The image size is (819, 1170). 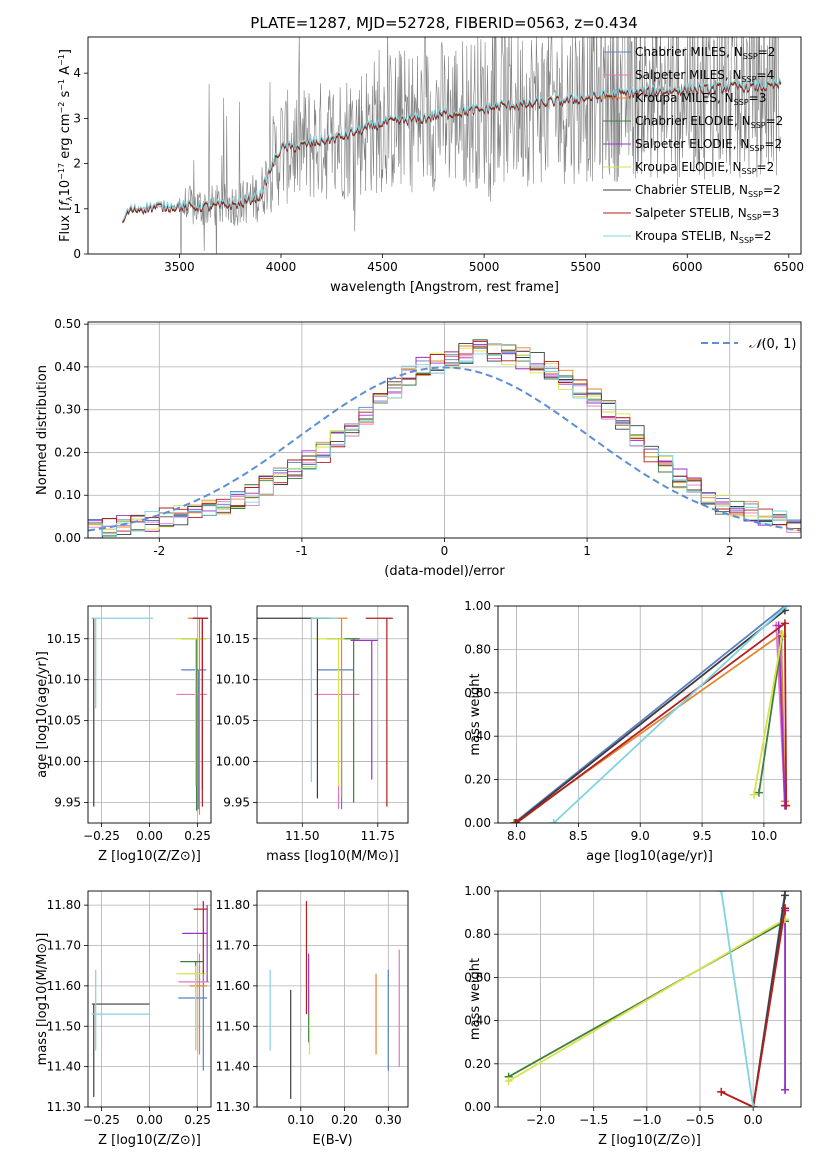 I want to click on legend-entry: Chabrier ELODIE, NSSP=2, so click(x=709, y=122).